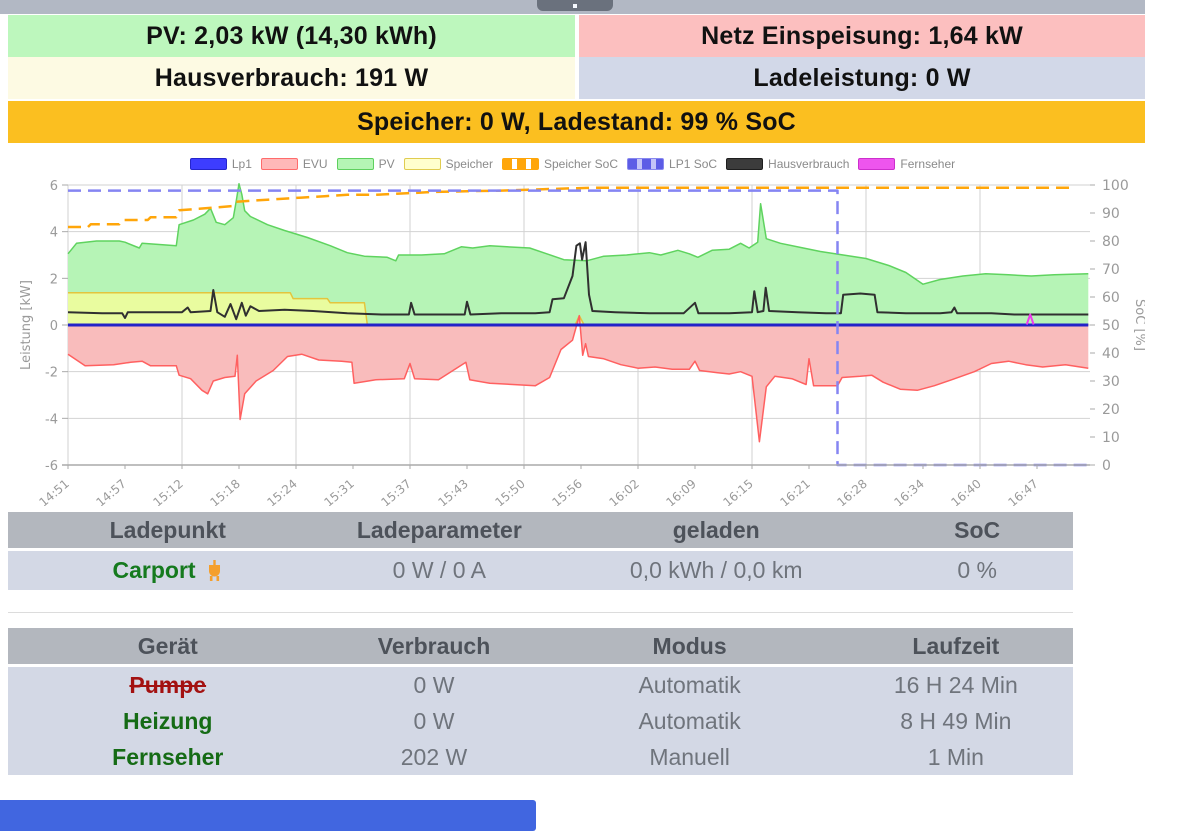 This screenshot has height=840, width=1200. What do you see at coordinates (168, 720) in the screenshot?
I see `device-name: Heizung` at bounding box center [168, 720].